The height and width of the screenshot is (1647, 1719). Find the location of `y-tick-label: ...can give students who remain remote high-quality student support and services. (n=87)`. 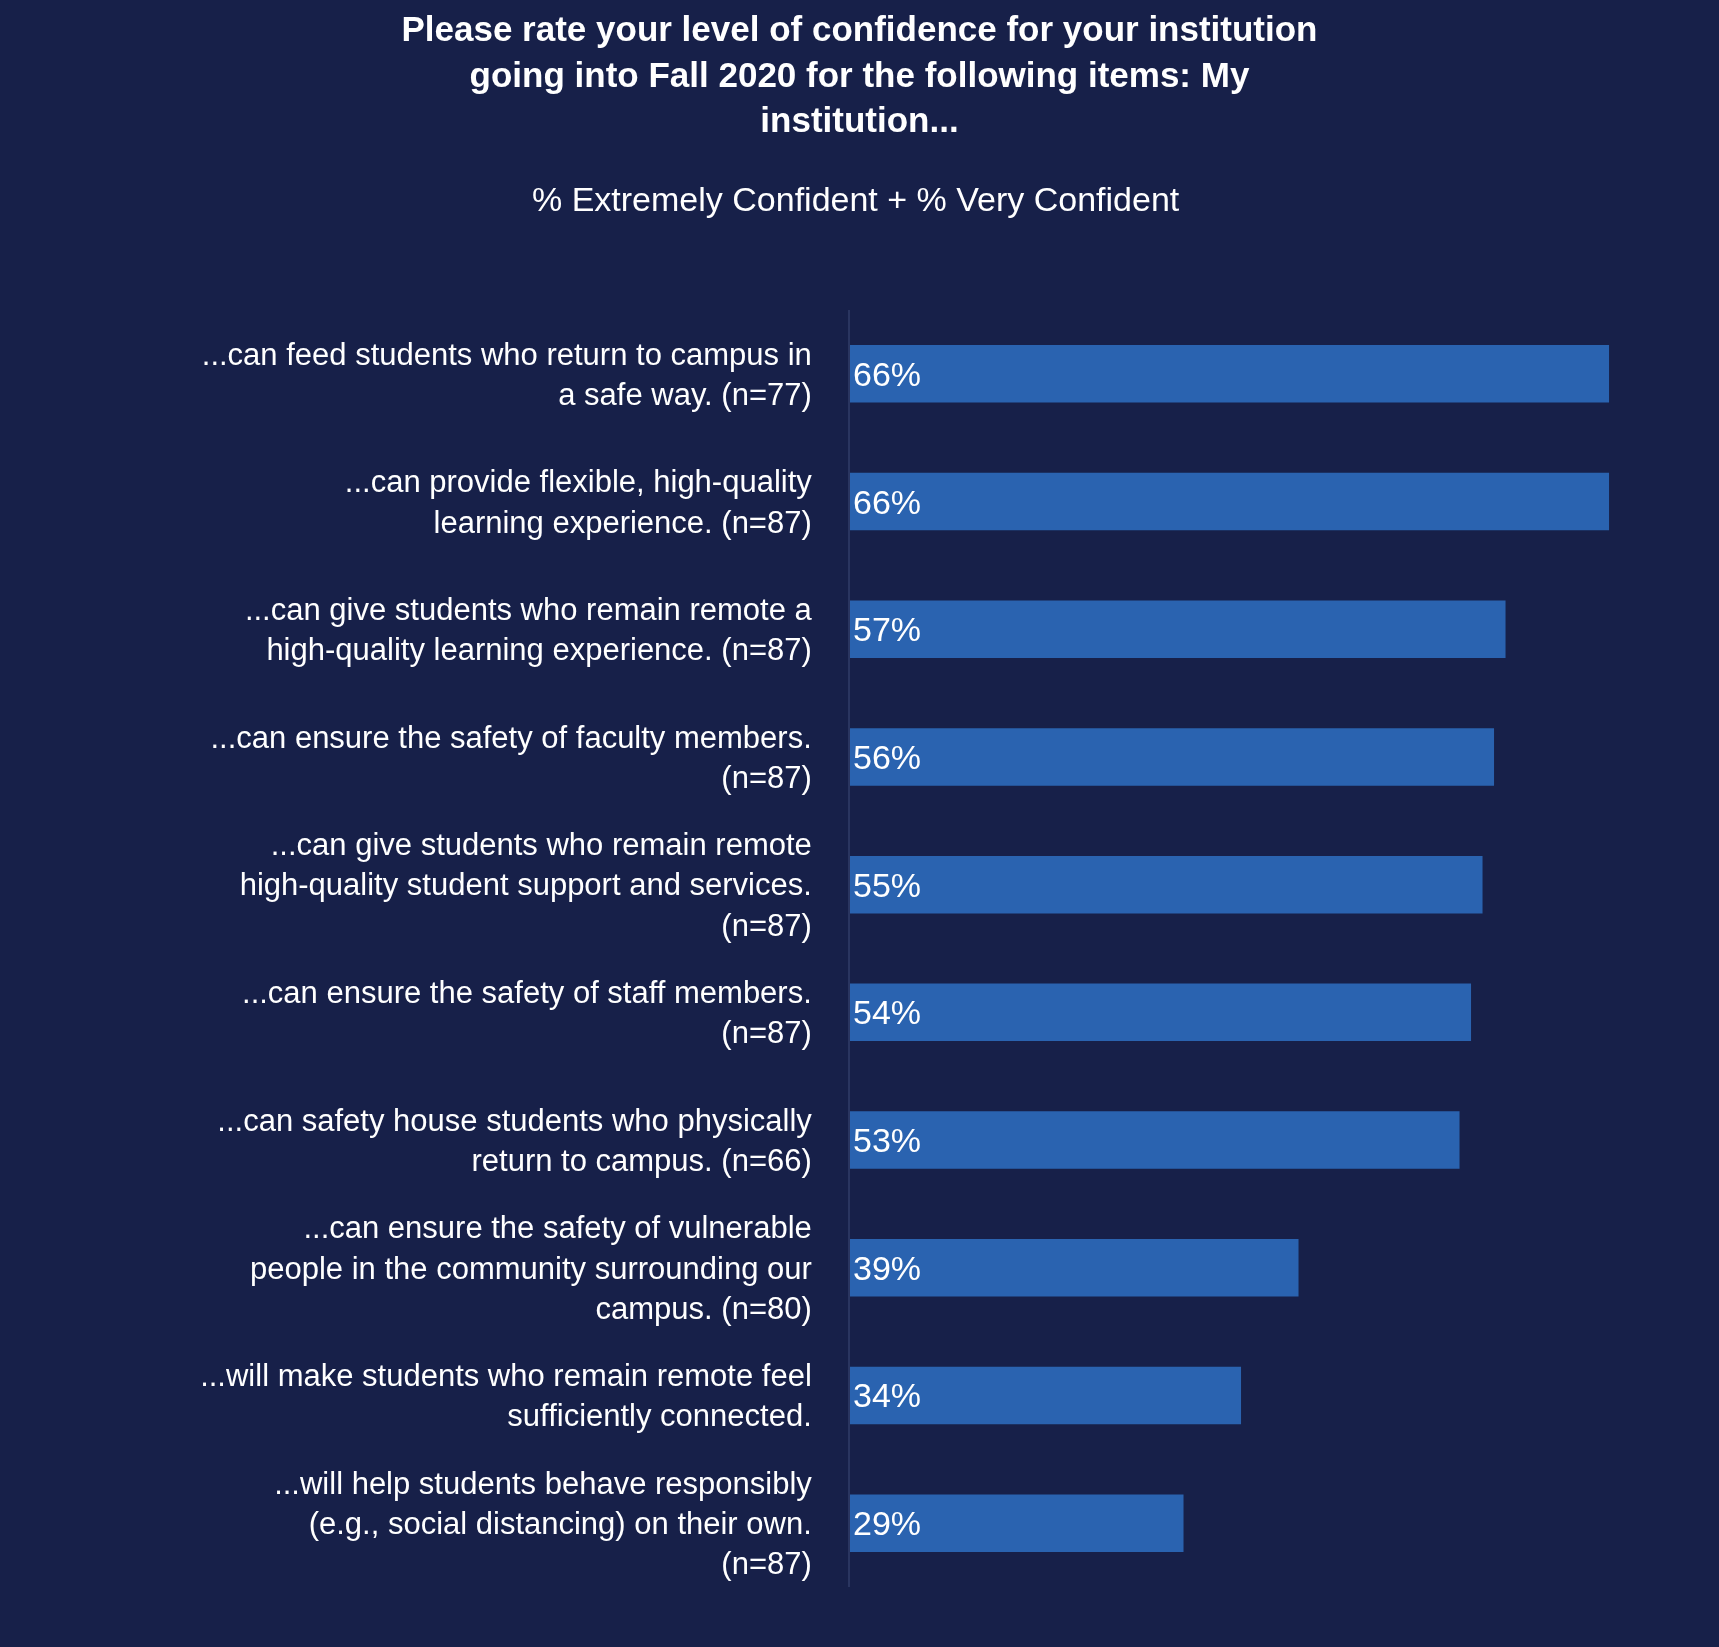

y-tick-label: ...can give students who remain remote high-quality student support and services. (n=87) is located at coordinates (525, 885).